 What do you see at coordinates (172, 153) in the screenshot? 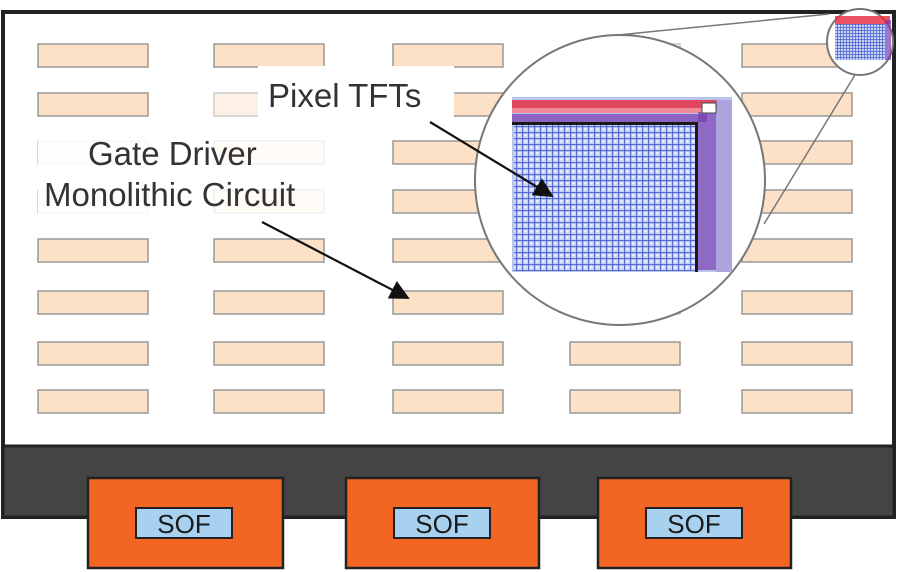
I see `gate-driver-label: Gate Driver` at bounding box center [172, 153].